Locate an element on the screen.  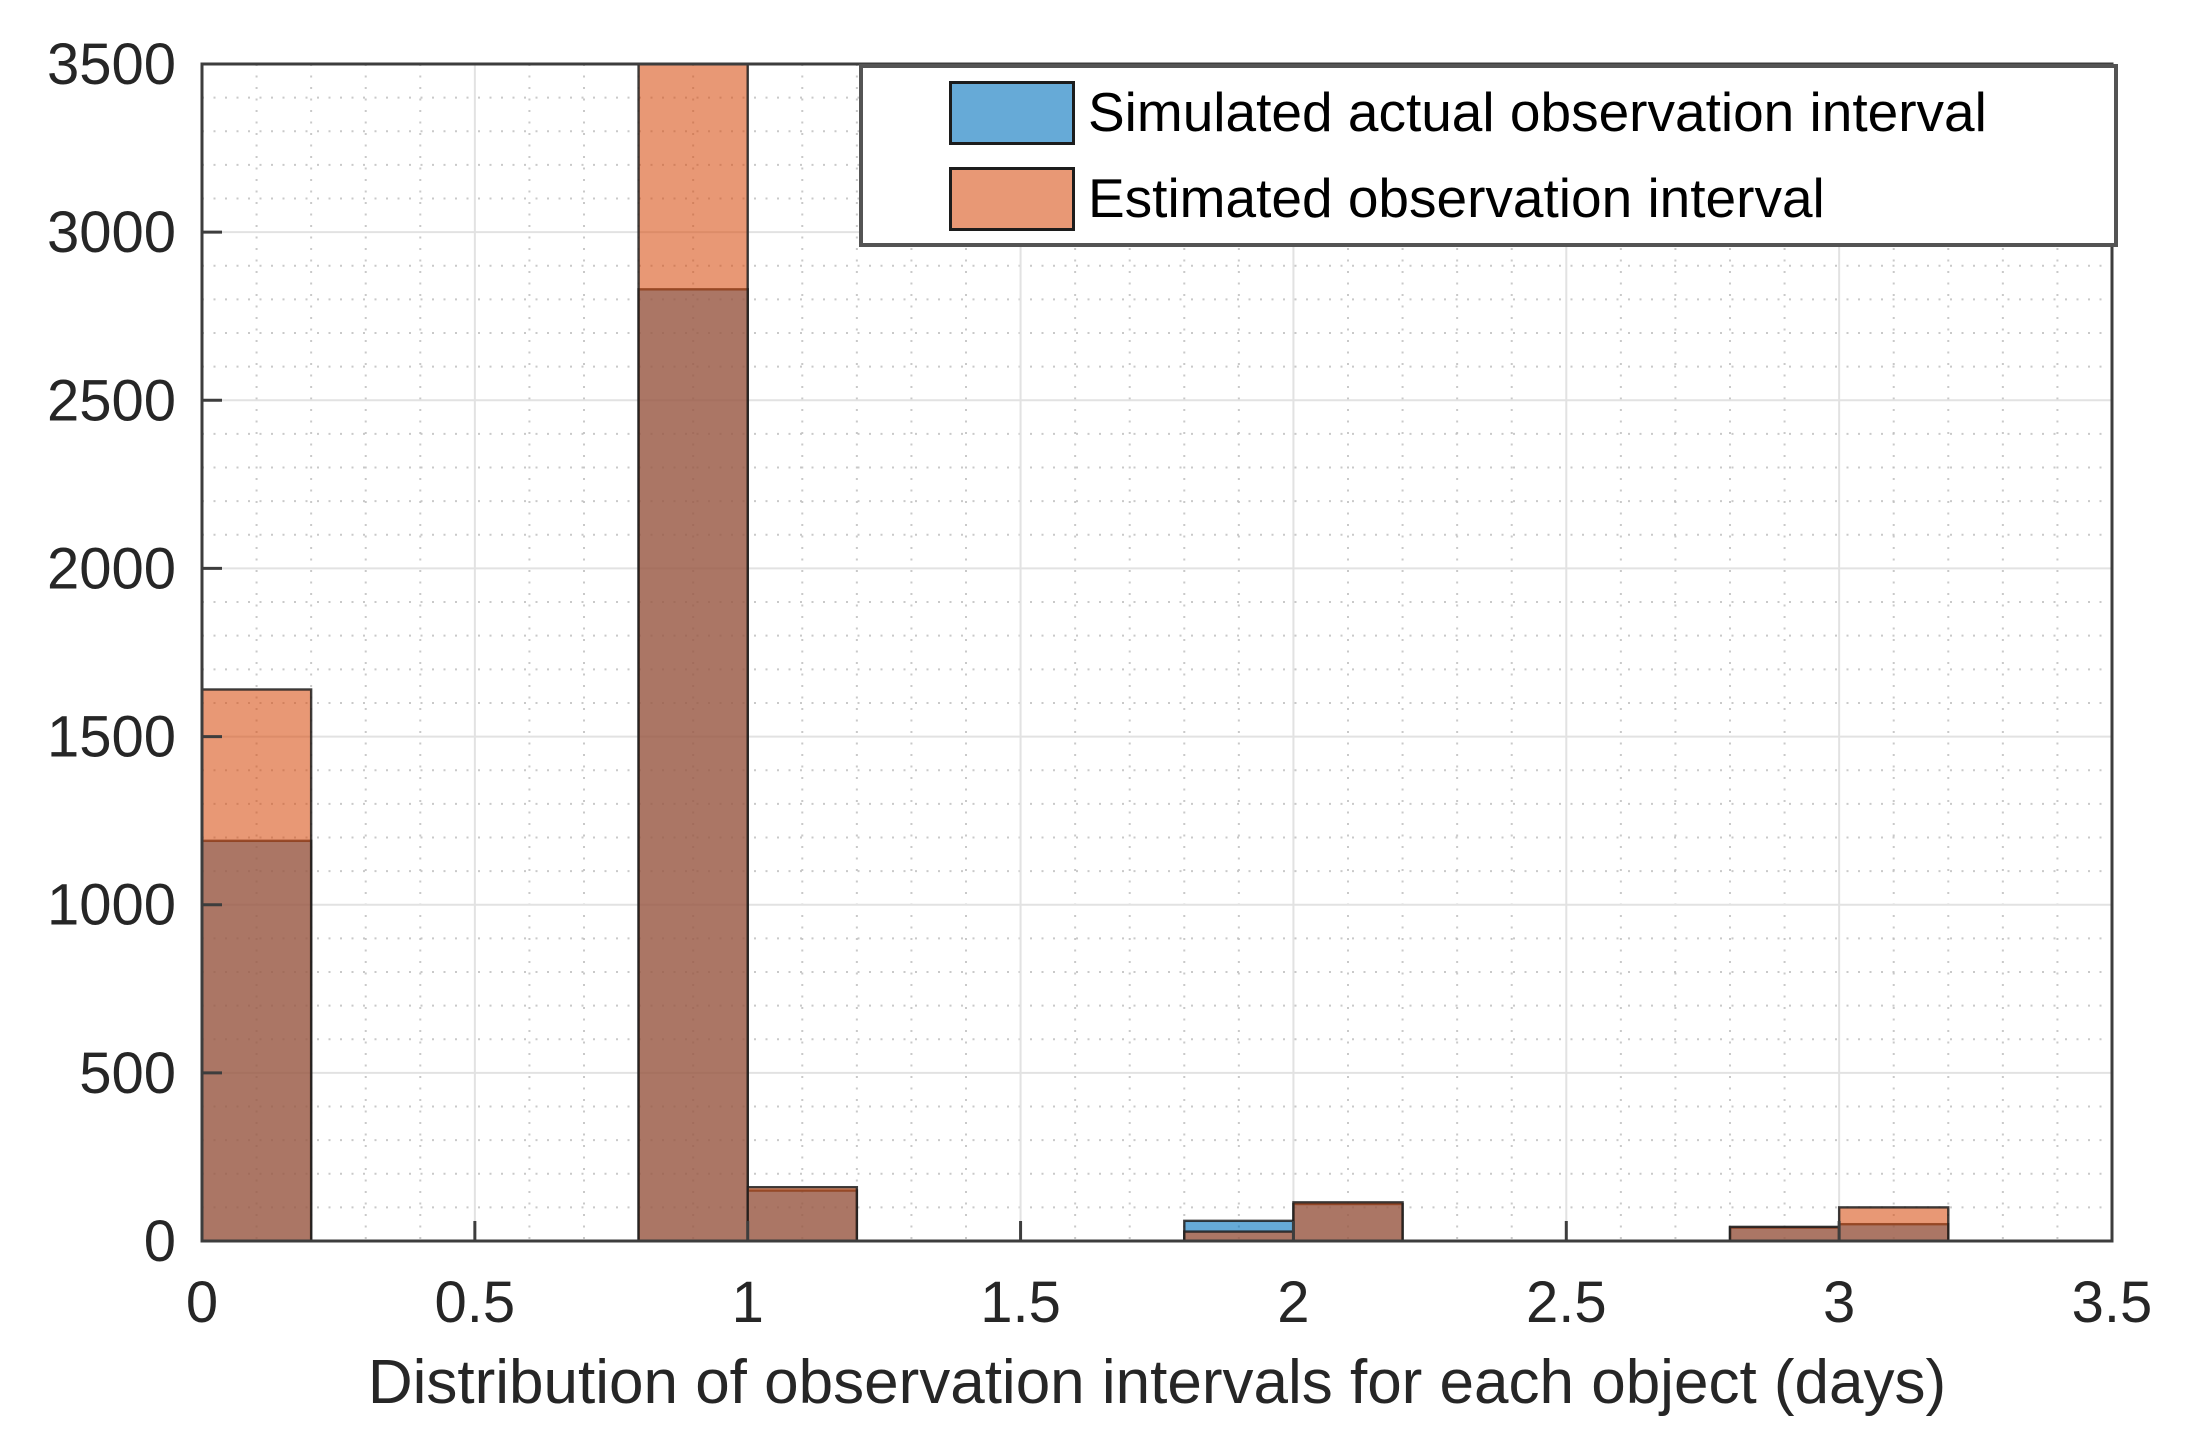
x-tick-label: 0.5 is located at coordinates (475, 1302).